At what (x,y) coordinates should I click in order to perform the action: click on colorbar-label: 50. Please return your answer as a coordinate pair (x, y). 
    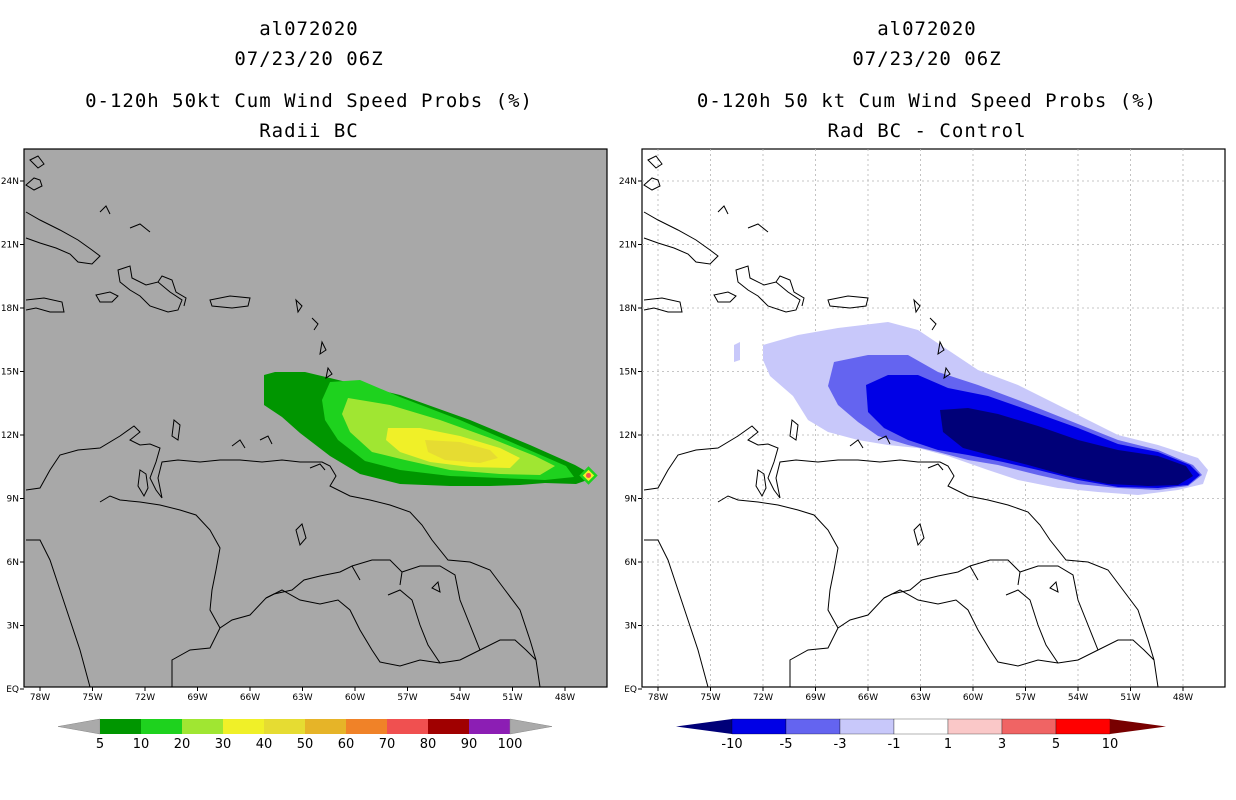
    Looking at the image, I should click on (305, 744).